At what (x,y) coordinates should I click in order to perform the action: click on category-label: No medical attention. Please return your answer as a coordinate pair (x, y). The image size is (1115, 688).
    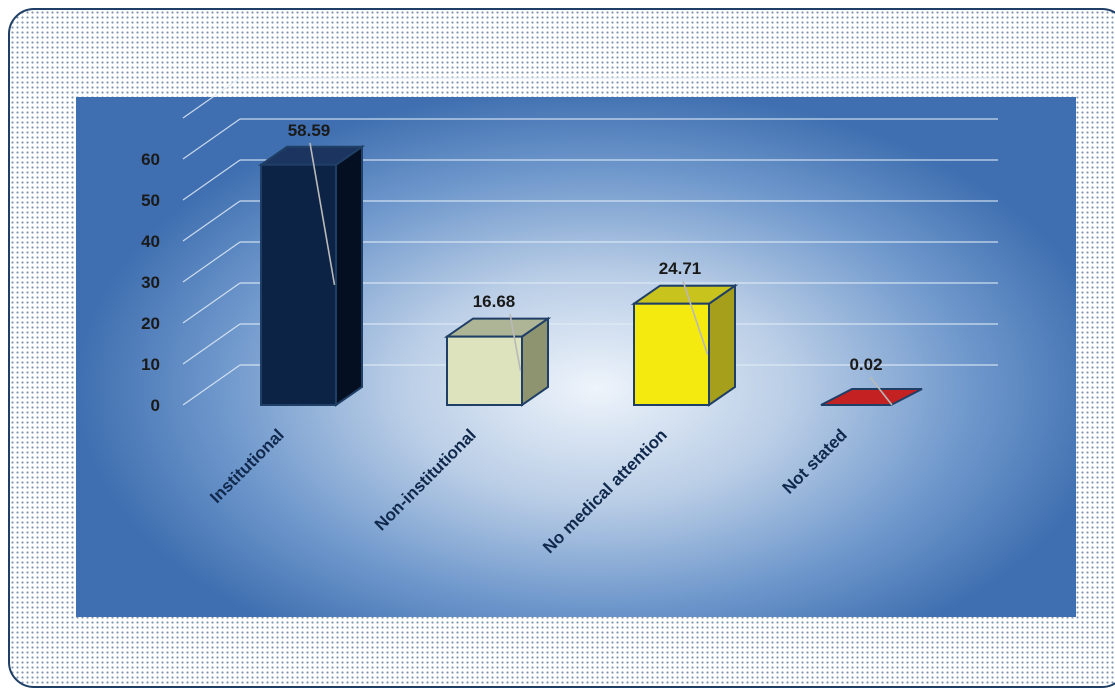
    Looking at the image, I should click on (605, 491).